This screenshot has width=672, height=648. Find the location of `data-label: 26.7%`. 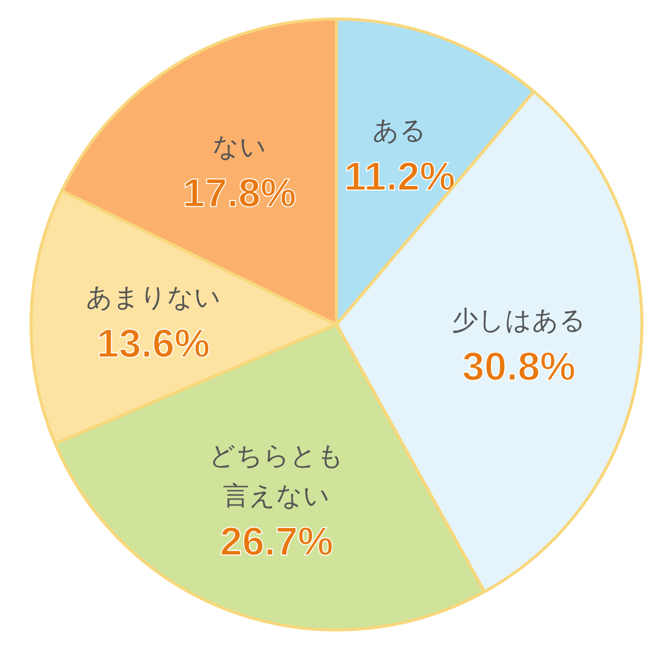

data-label: 26.7% is located at coordinates (277, 542).